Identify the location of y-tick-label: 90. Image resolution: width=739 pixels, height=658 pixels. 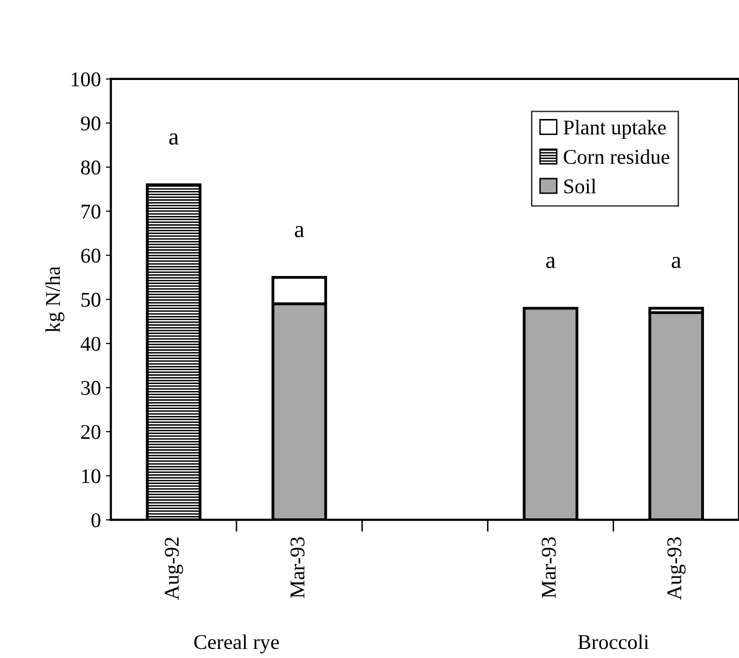
(90, 123).